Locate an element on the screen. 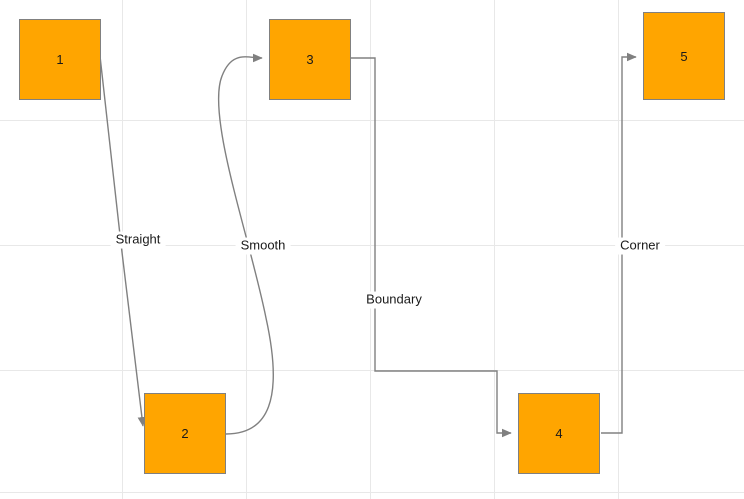 The width and height of the screenshot is (744, 499). connector-label-corner: Corner is located at coordinates (640, 246).